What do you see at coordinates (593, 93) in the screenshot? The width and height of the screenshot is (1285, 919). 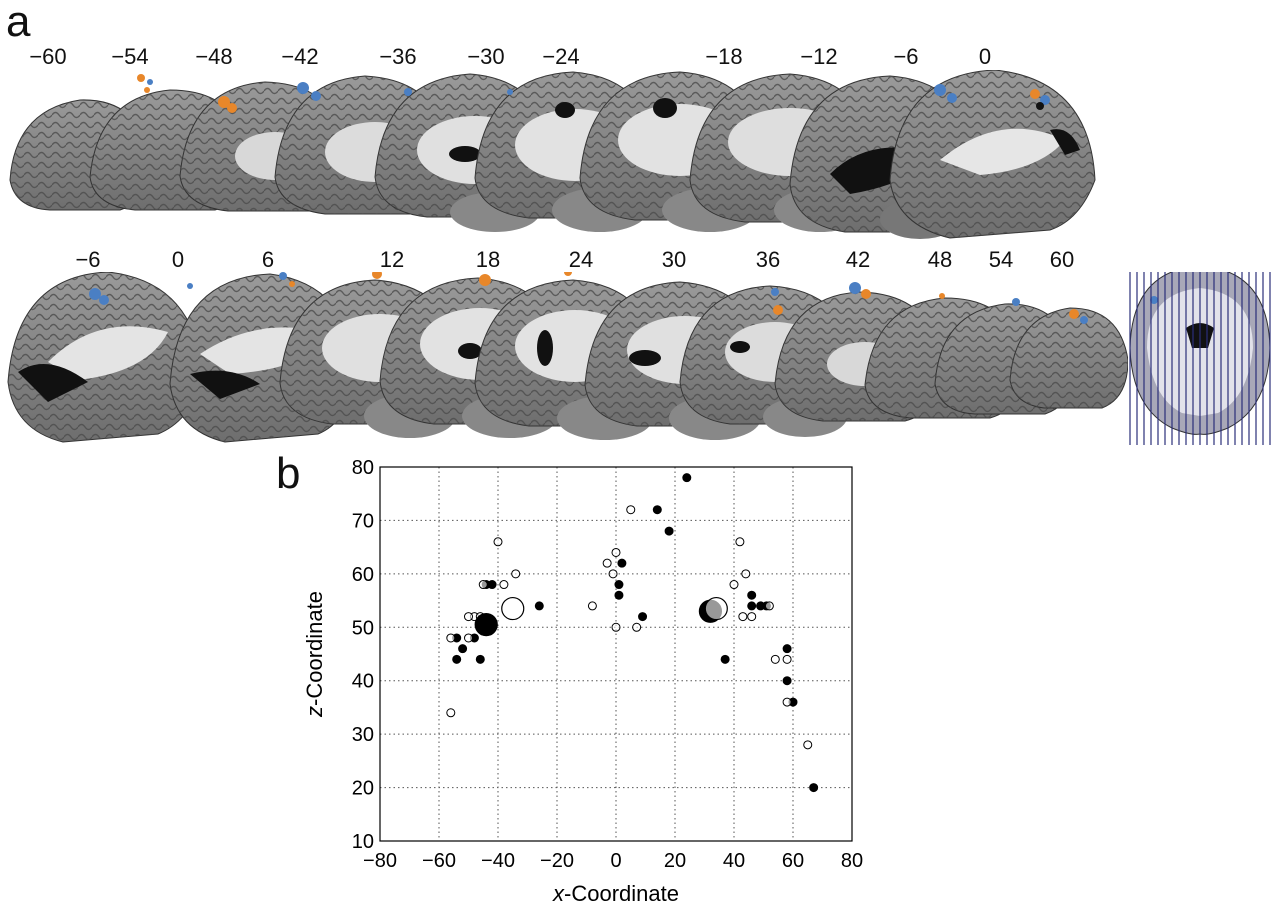 I see `activation-blobs-row1` at bounding box center [593, 93].